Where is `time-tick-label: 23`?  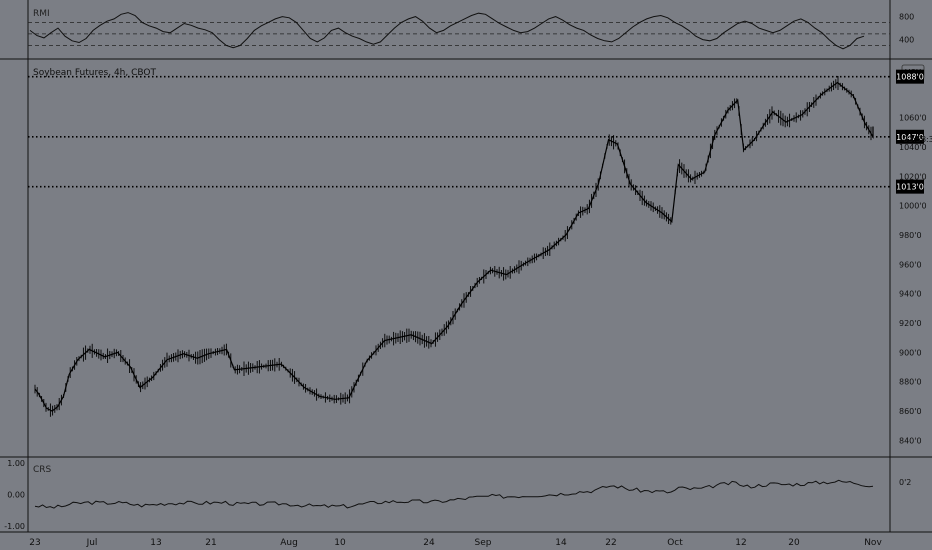 time-tick-label: 23 is located at coordinates (34, 543).